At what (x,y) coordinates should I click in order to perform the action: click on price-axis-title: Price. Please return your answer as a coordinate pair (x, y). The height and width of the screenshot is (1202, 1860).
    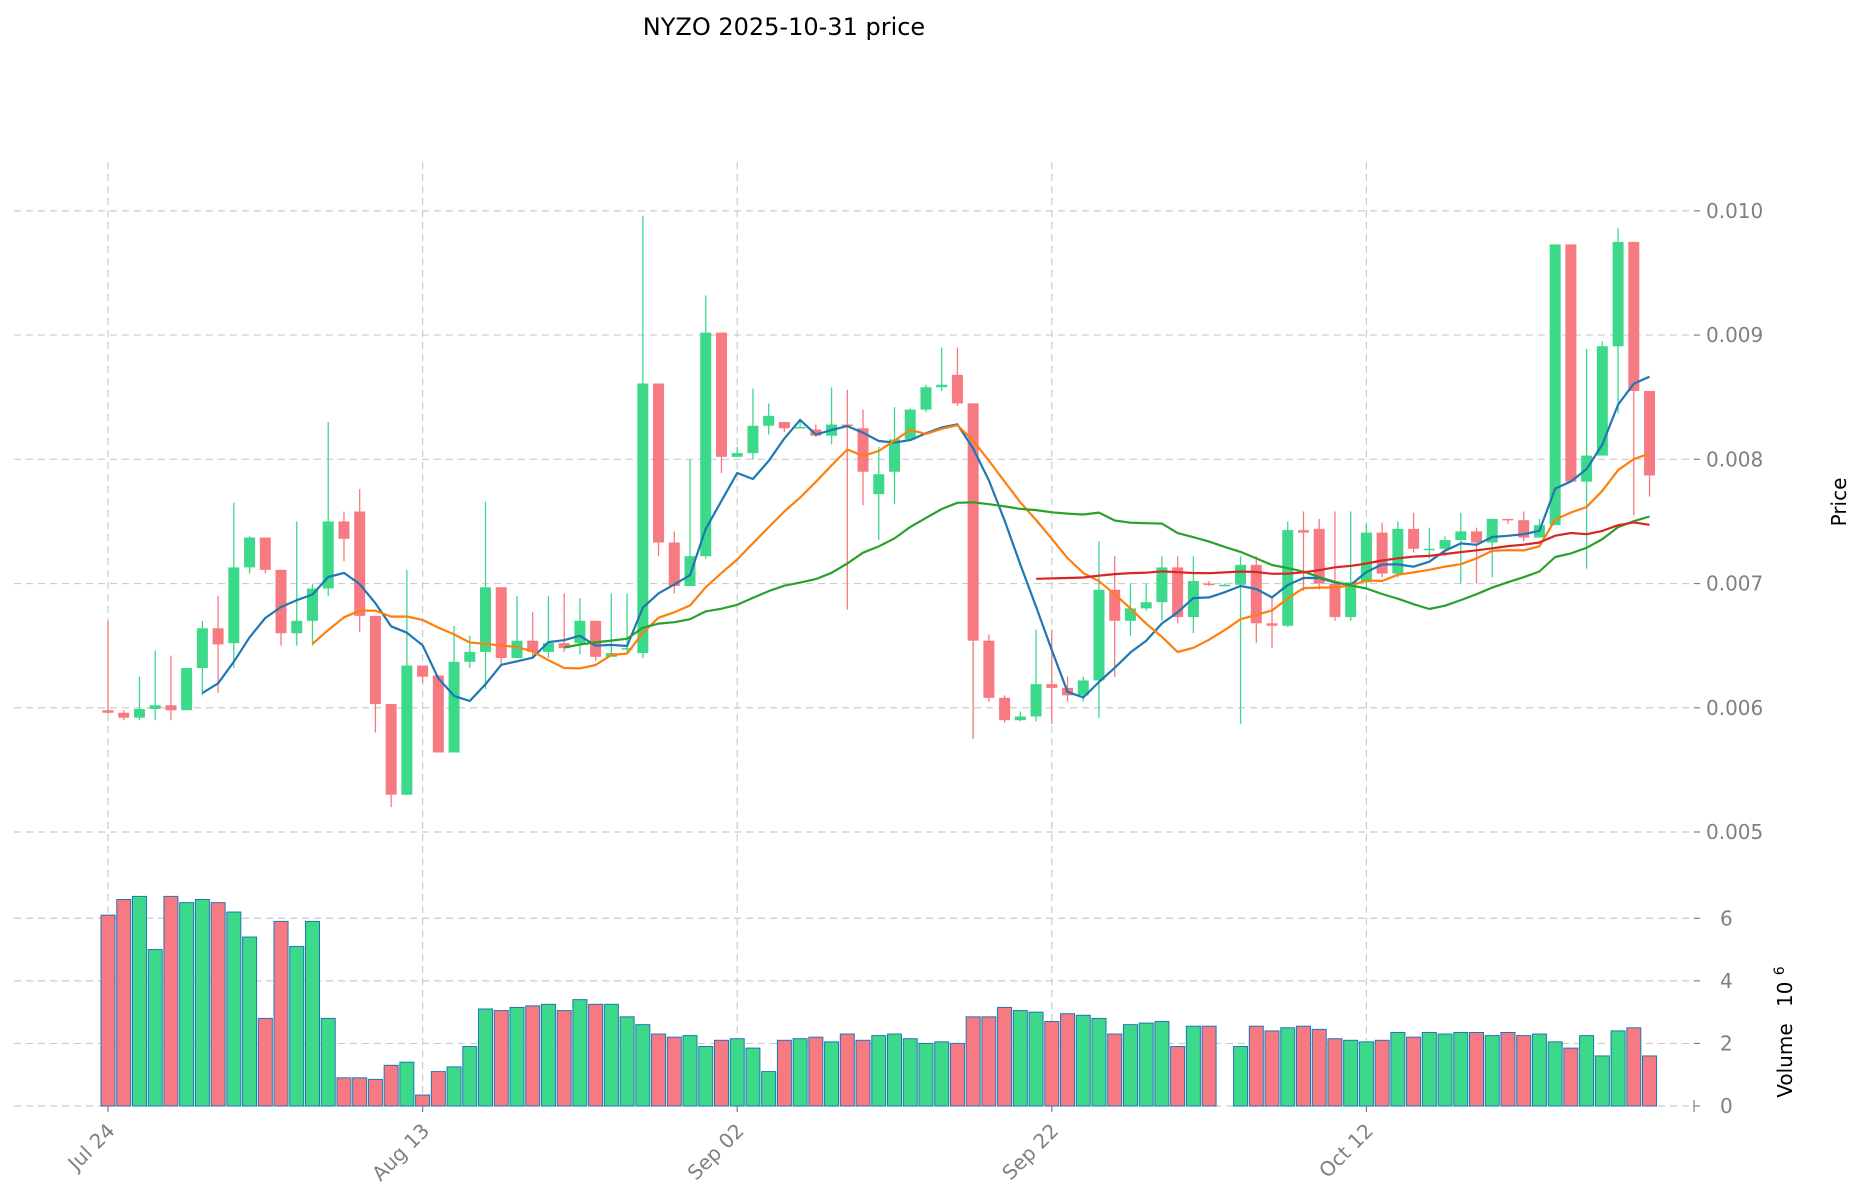
    Looking at the image, I should click on (1839, 502).